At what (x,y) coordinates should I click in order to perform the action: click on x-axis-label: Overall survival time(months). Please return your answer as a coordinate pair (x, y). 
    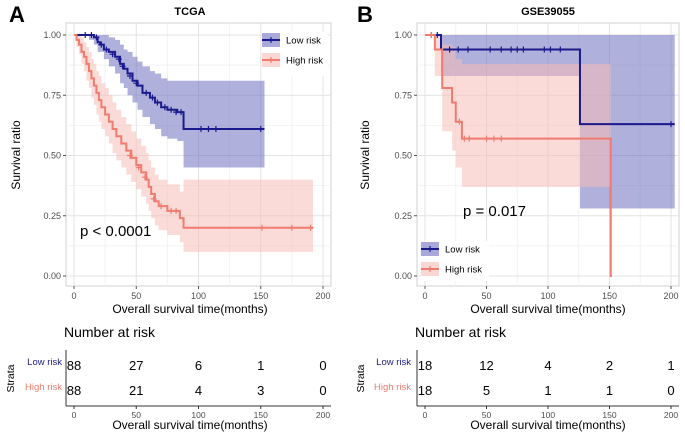
    Looking at the image, I should click on (189, 309).